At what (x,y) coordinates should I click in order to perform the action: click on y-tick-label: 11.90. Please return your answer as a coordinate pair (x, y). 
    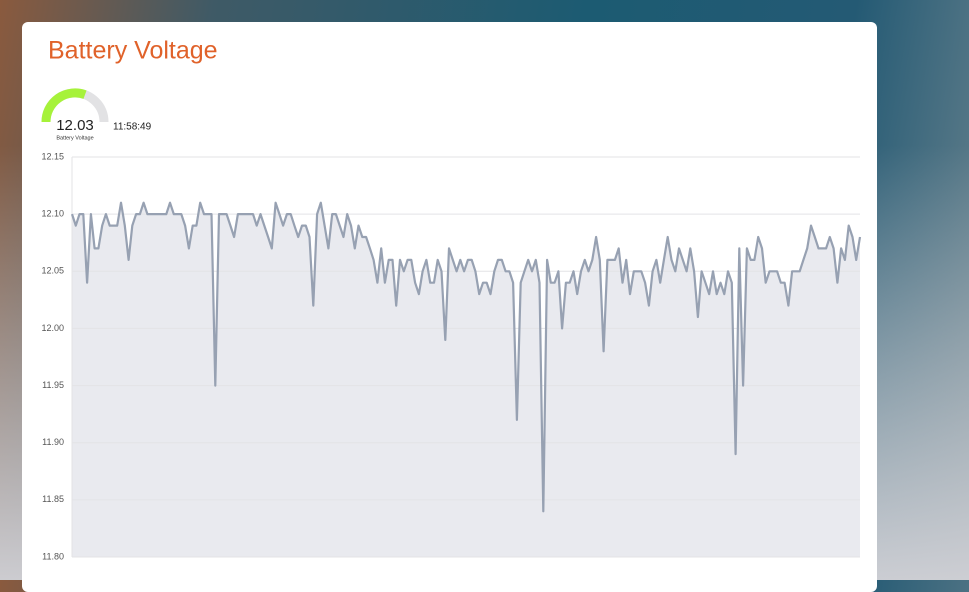
    Looking at the image, I should click on (53, 442).